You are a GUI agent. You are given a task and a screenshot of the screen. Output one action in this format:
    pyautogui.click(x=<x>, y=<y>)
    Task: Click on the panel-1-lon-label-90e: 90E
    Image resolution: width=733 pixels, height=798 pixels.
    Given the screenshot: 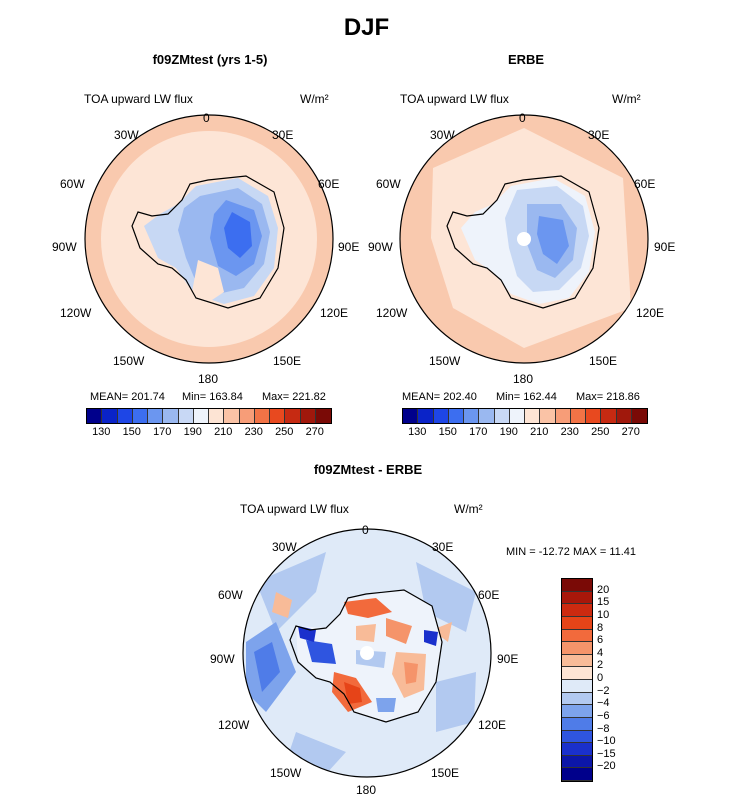 What is the action you would take?
    pyautogui.click(x=349, y=247)
    